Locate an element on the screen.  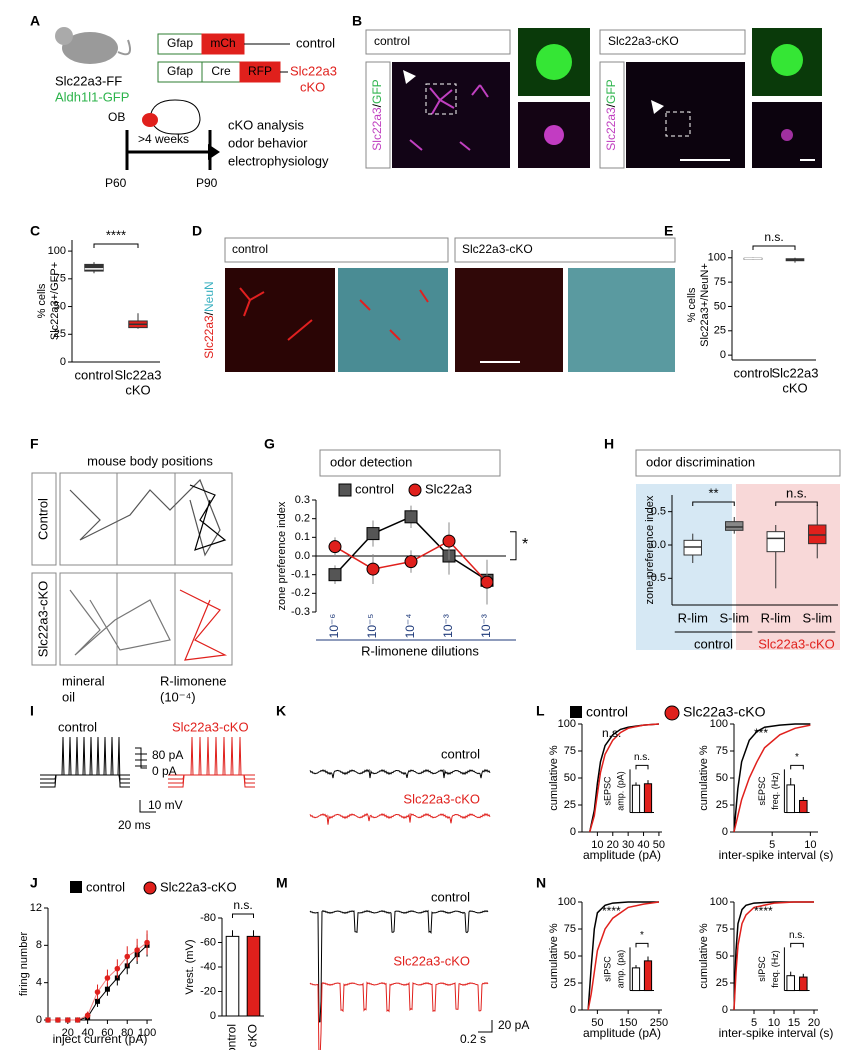
y-axis-label: amp. (pa) is located at coordinates (620, 969).